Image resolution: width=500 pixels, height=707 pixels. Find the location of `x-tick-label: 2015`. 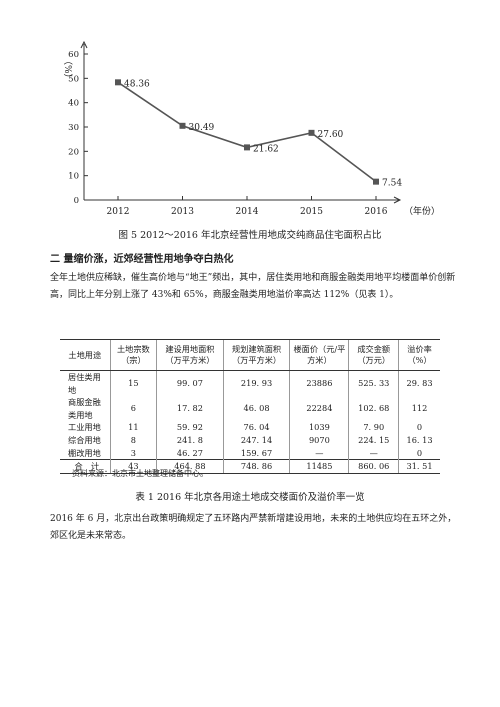

x-tick-label: 2015 is located at coordinates (311, 212).